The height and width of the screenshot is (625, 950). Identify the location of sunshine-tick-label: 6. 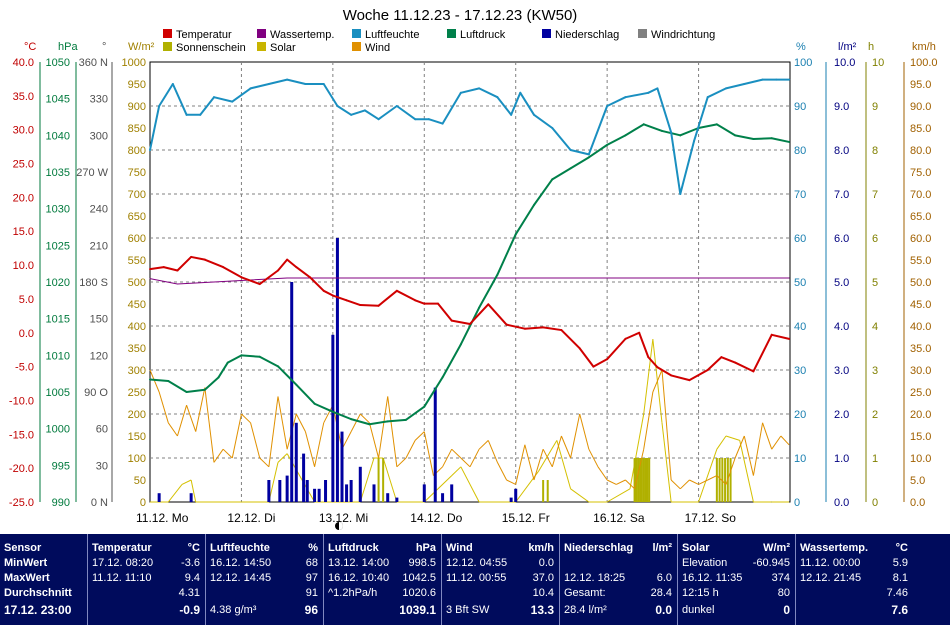
(875, 239).